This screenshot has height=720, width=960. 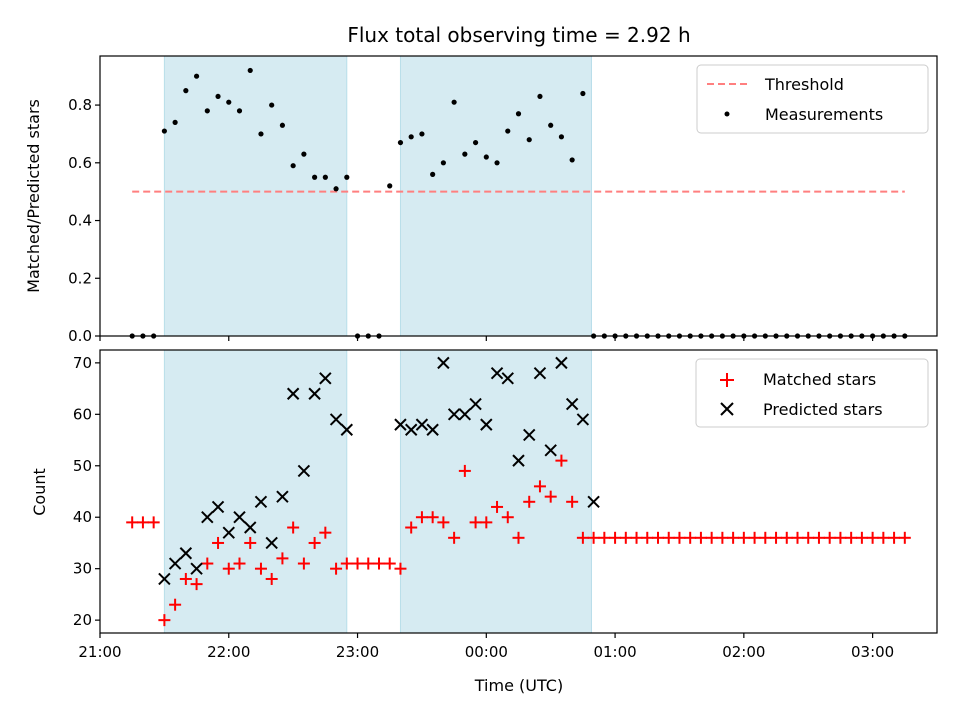 I want to click on y-tick-label: 30, so click(x=82, y=569).